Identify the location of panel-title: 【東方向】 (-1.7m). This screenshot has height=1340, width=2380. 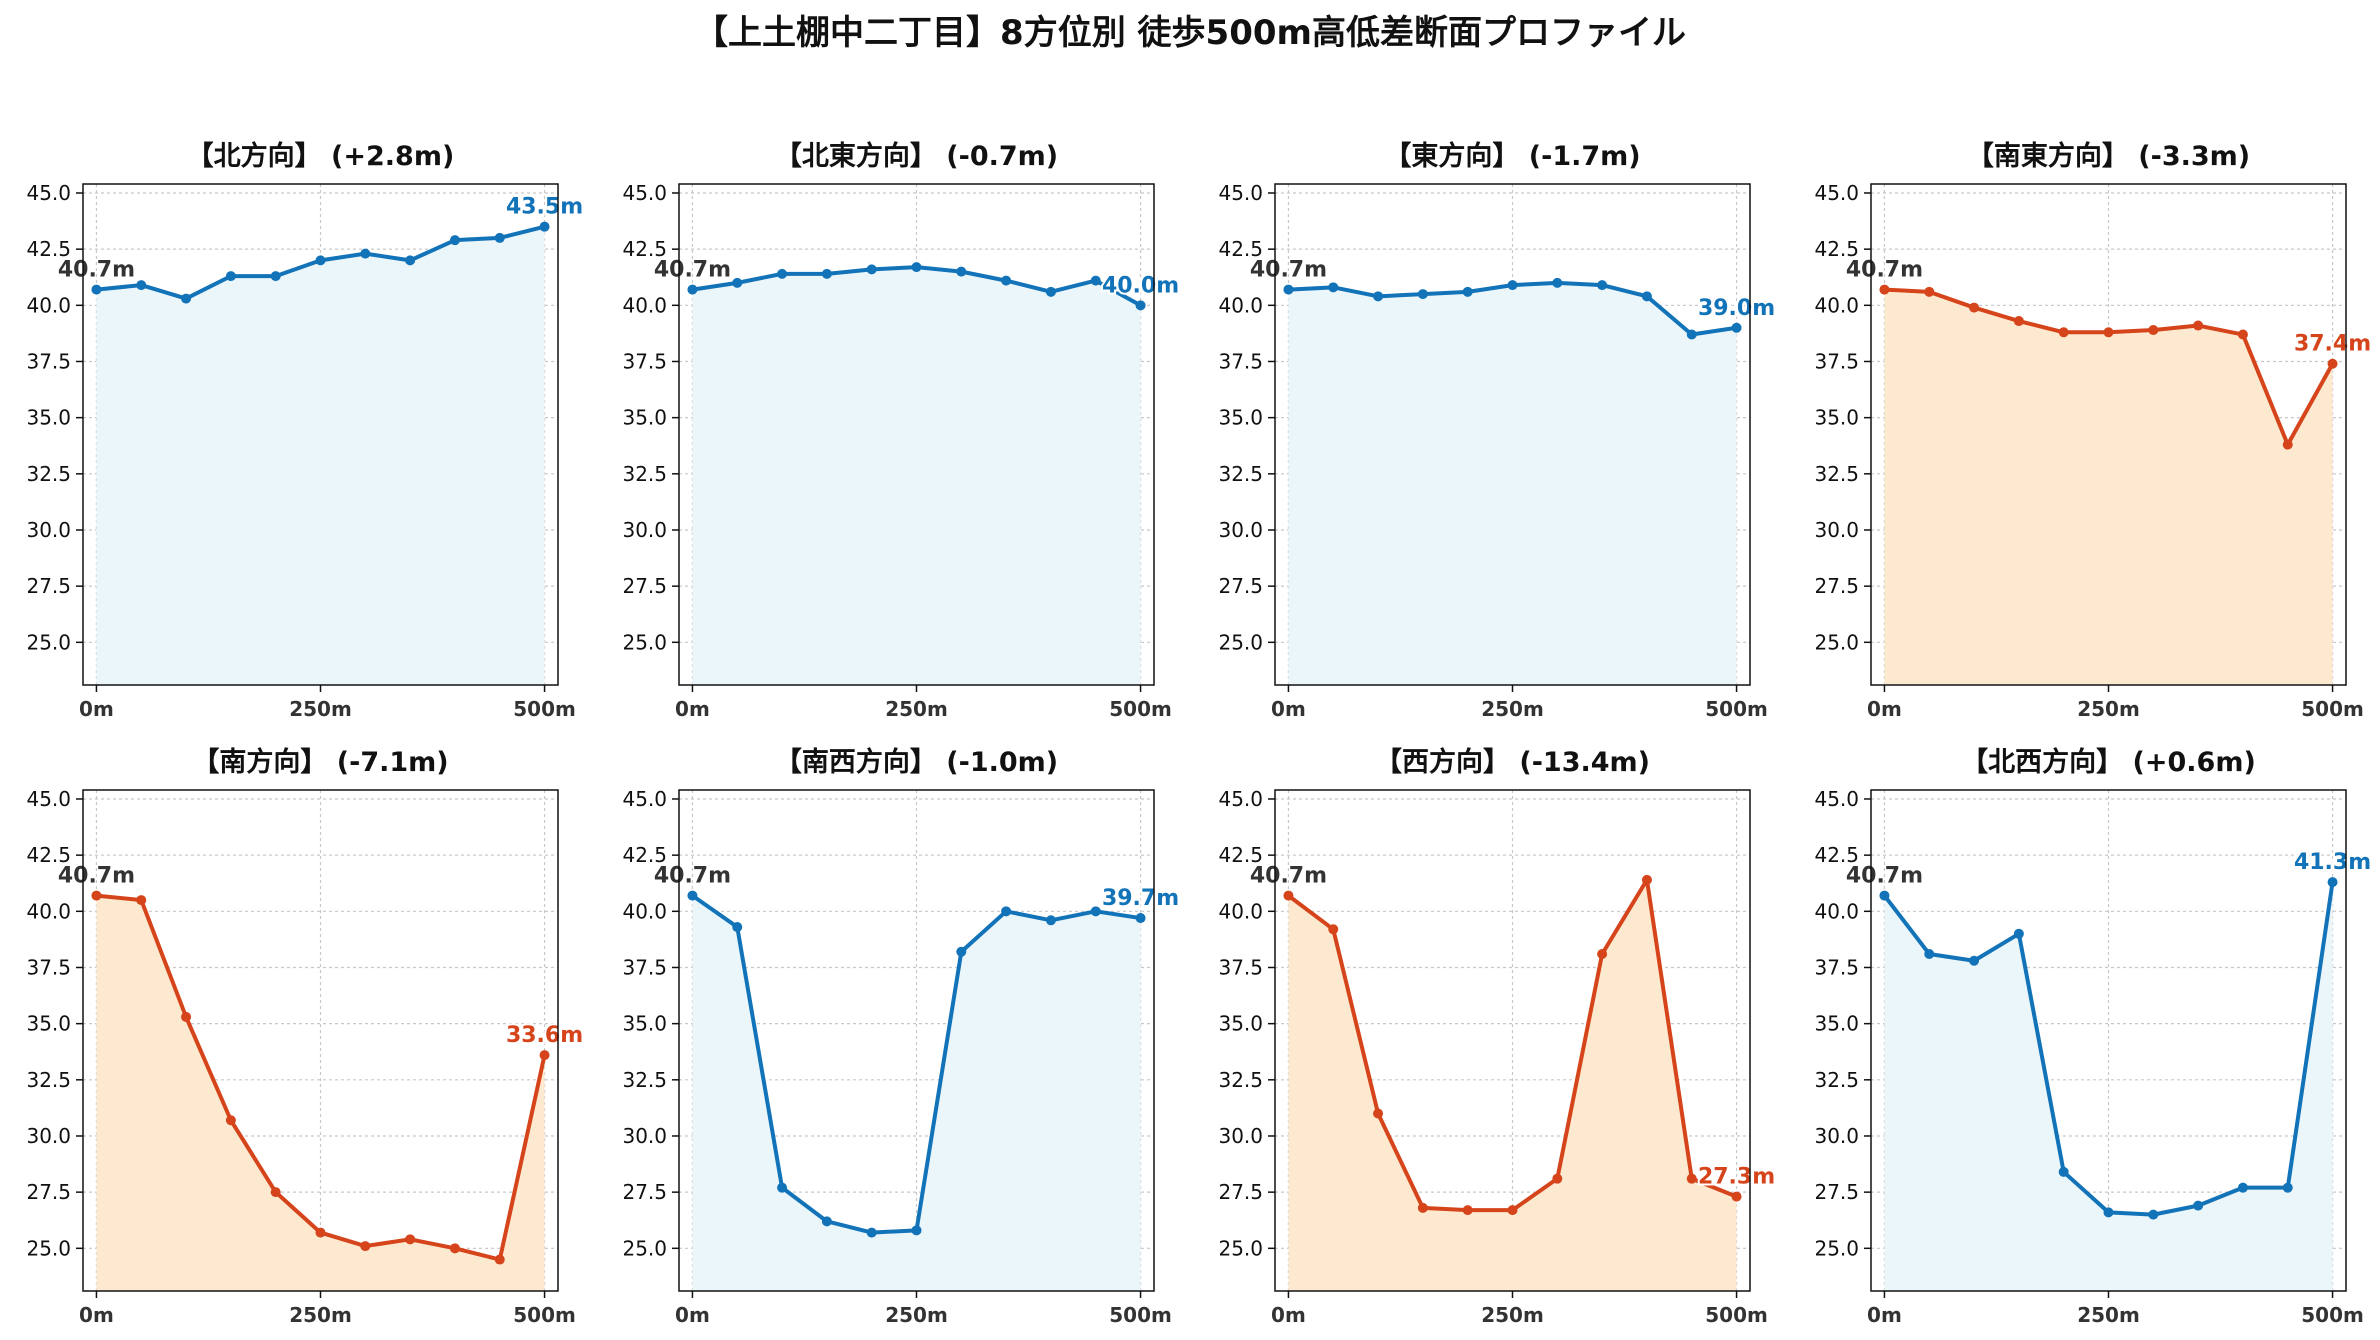
(1512, 156).